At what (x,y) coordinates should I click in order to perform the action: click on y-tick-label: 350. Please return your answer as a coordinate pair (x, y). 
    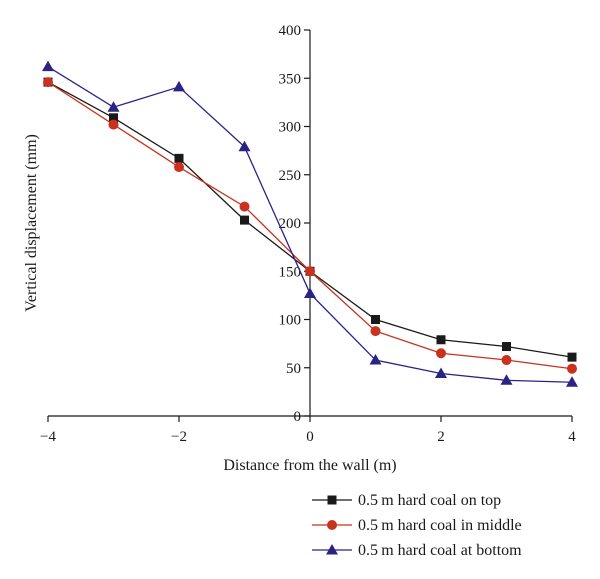
    Looking at the image, I should click on (290, 79).